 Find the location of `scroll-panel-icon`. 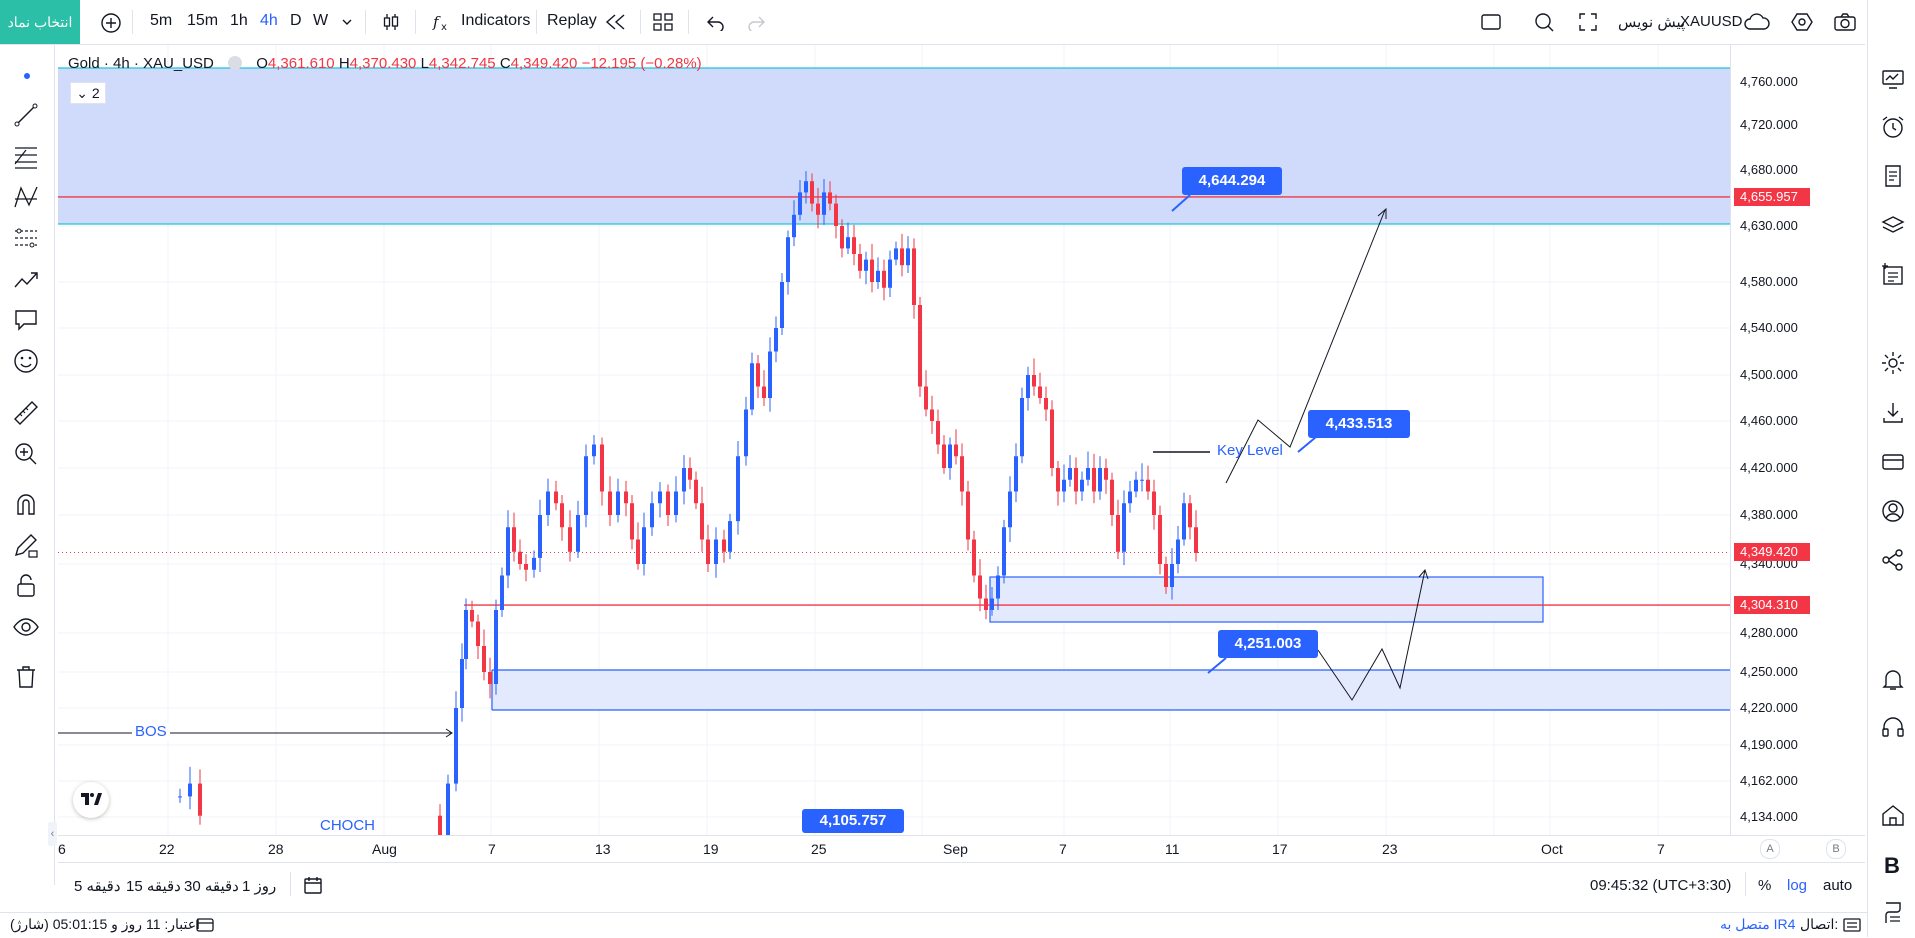

scroll-panel-icon is located at coordinates (1893, 913).